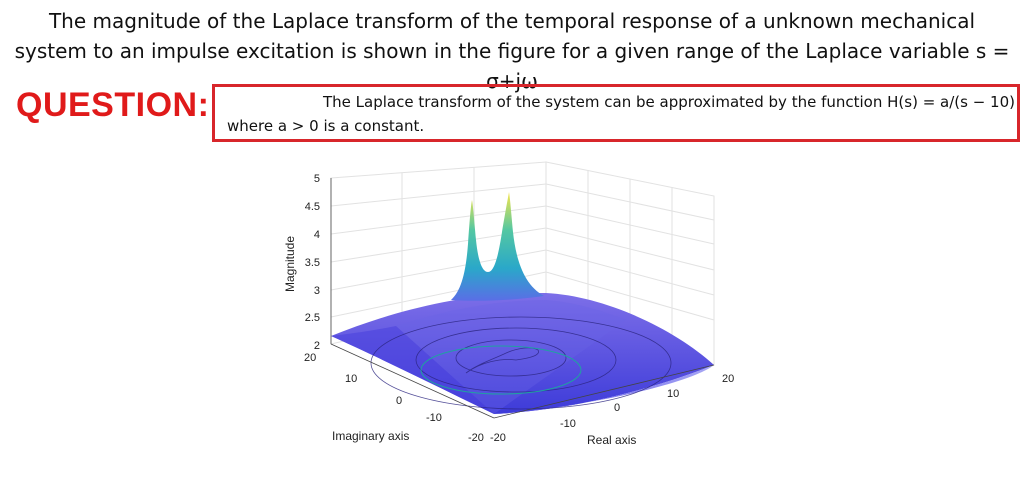 This screenshot has width=1024, height=490. I want to click on pole-peaks, so click(497, 246).